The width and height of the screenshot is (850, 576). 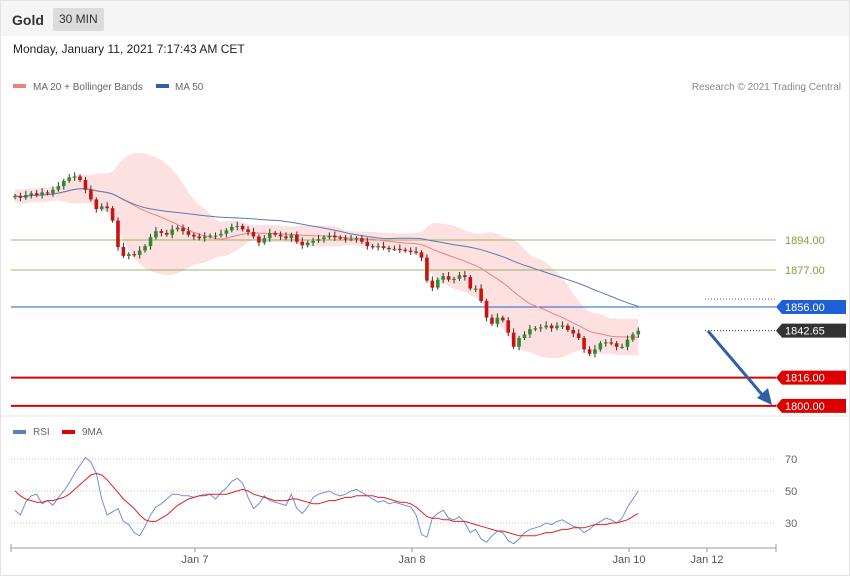 I want to click on rsi-pane: 70 50 30, so click(x=404, y=499).